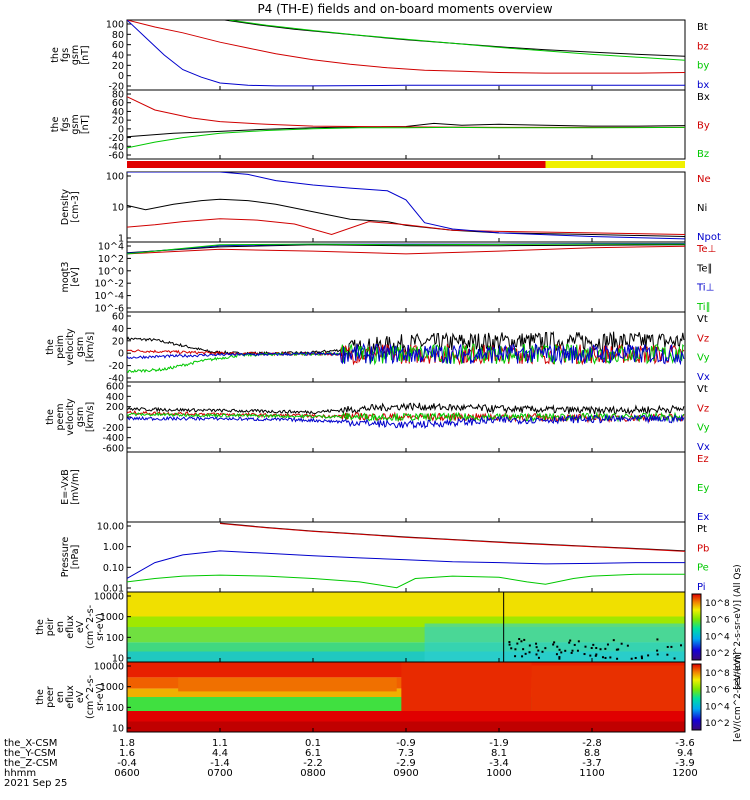 This screenshot has width=750, height=800. I want to click on y-axis-label: peim, so click(60, 347).